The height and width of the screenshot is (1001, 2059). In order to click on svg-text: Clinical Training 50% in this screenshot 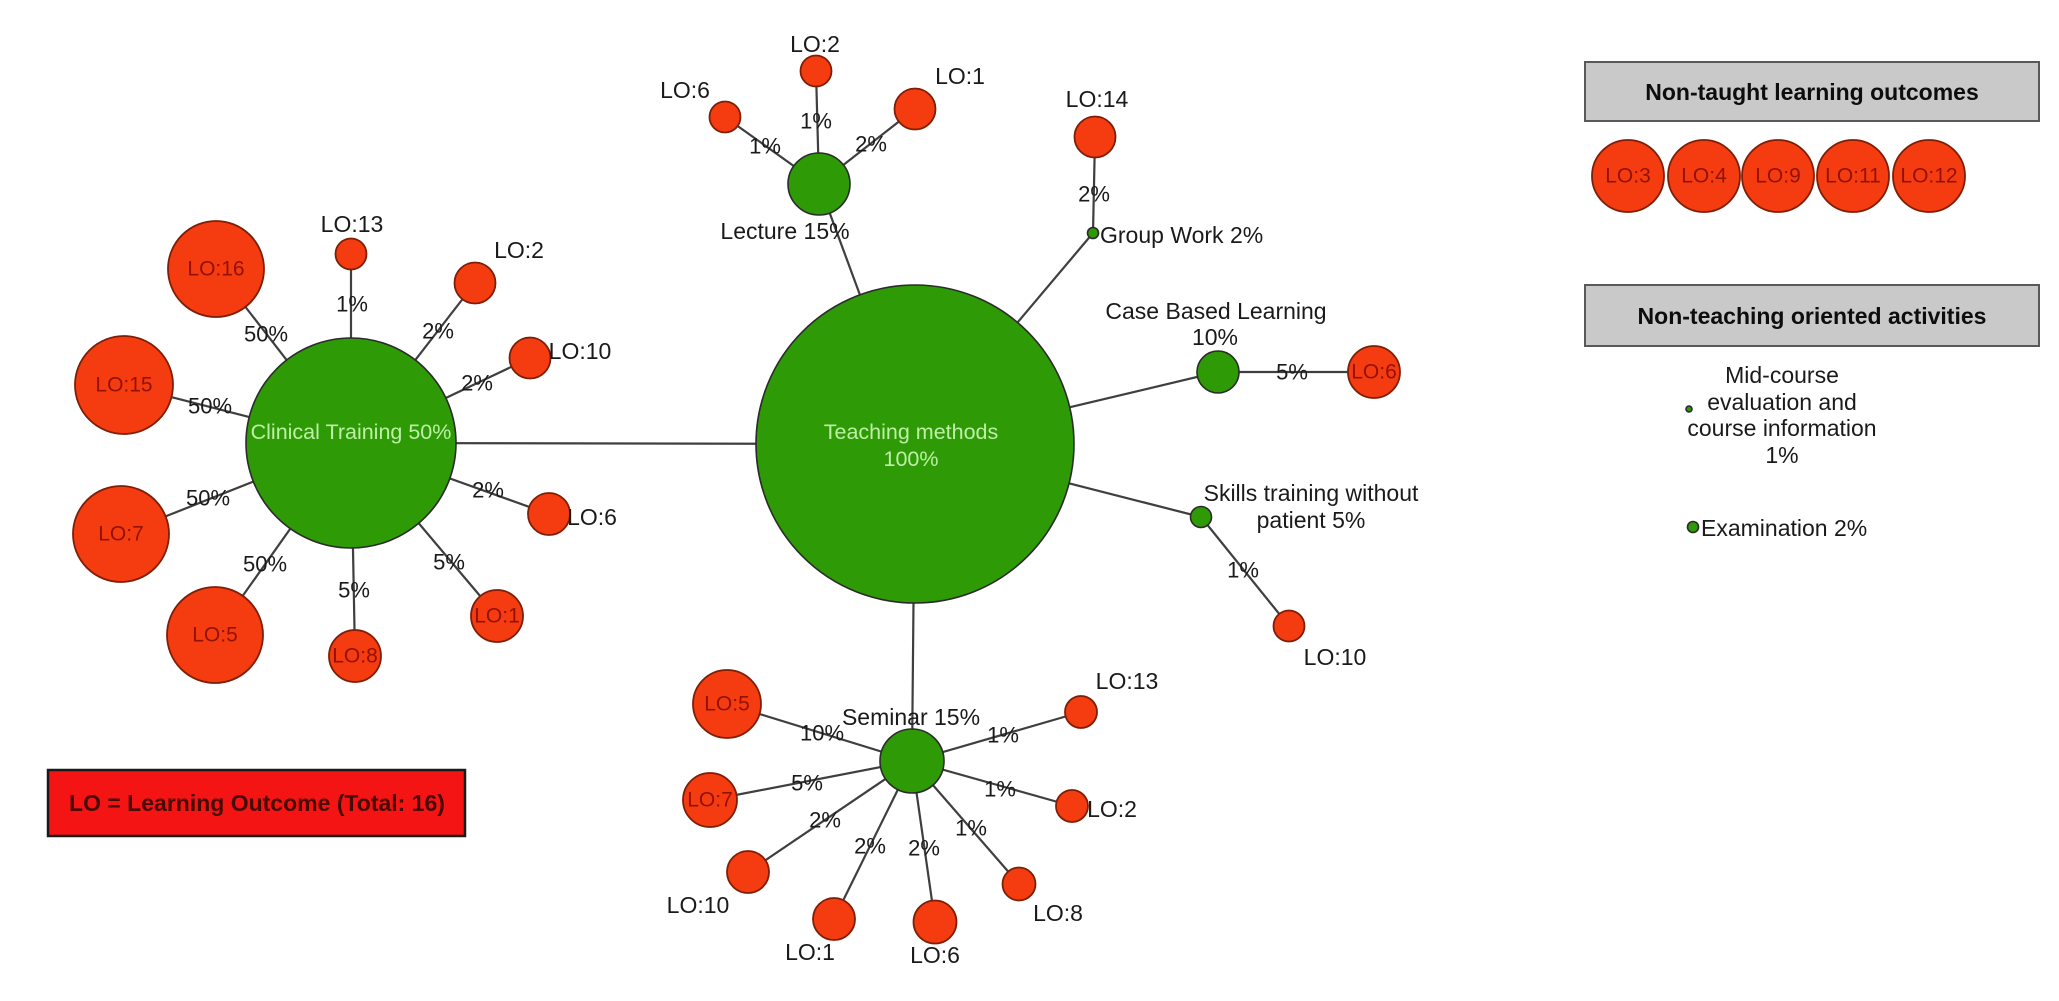, I will do `click(351, 432)`.